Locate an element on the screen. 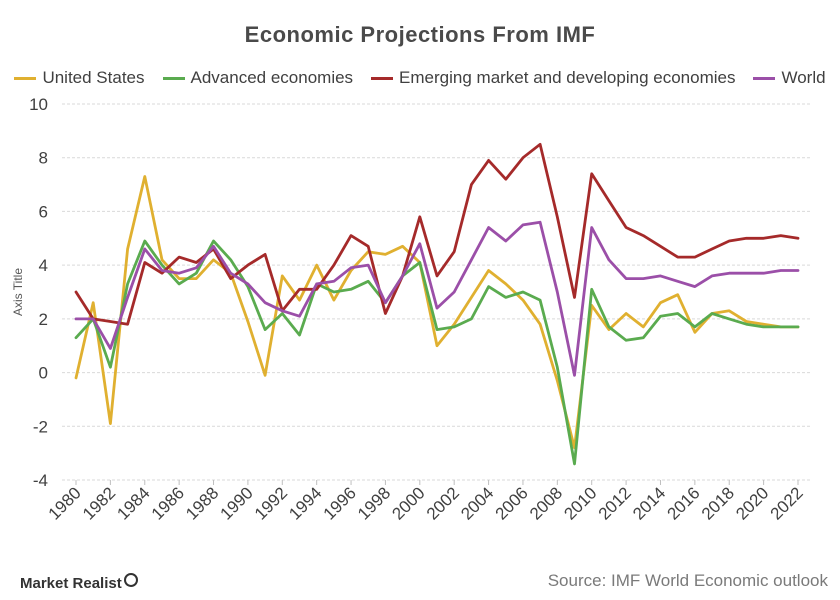 This screenshot has width=840, height=600. x-tick-label: 1990 is located at coordinates (237, 503).